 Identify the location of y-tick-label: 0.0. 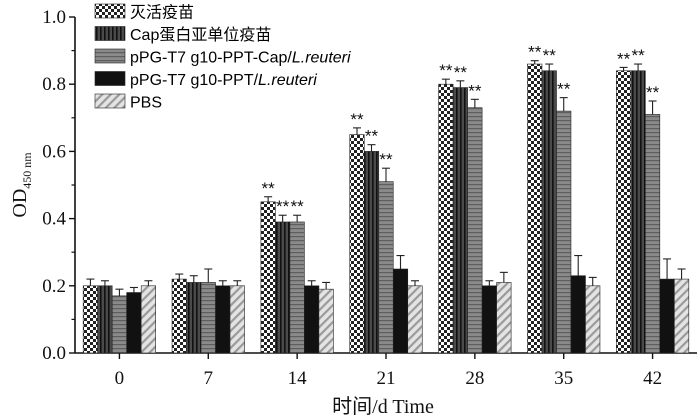
(54, 353).